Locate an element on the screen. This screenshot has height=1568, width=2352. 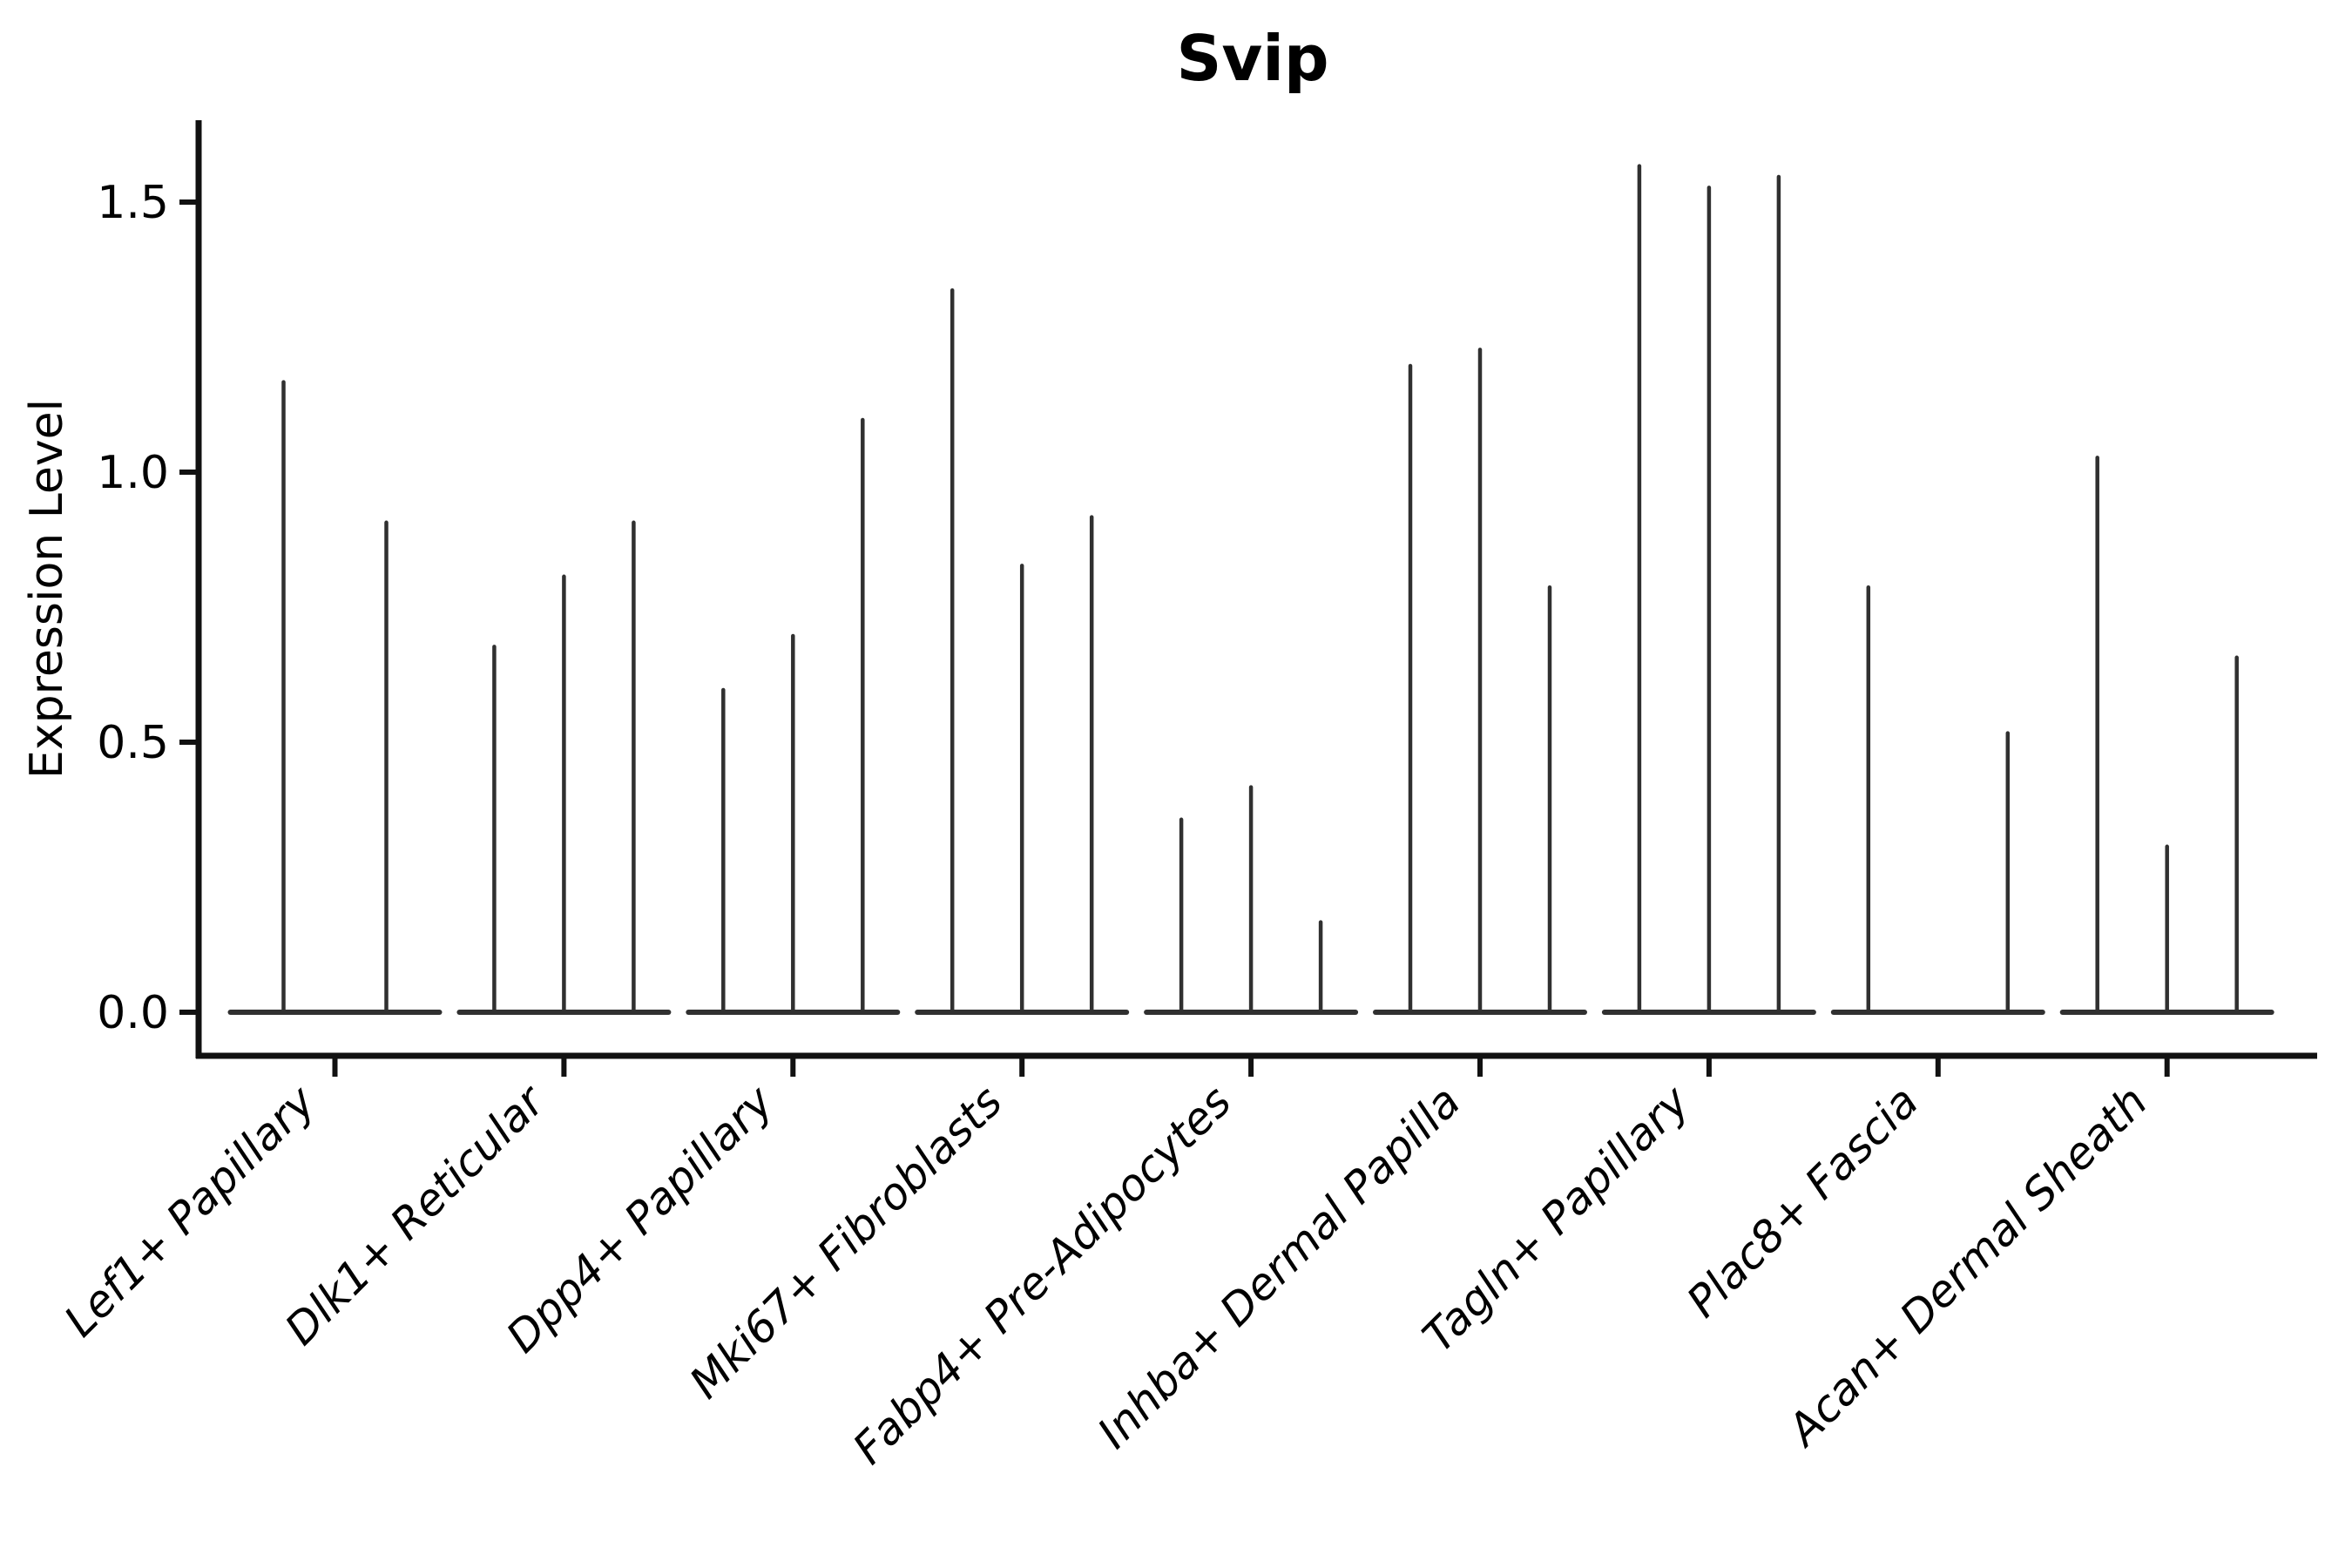
y-tick-label: 0.5 is located at coordinates (133, 743).